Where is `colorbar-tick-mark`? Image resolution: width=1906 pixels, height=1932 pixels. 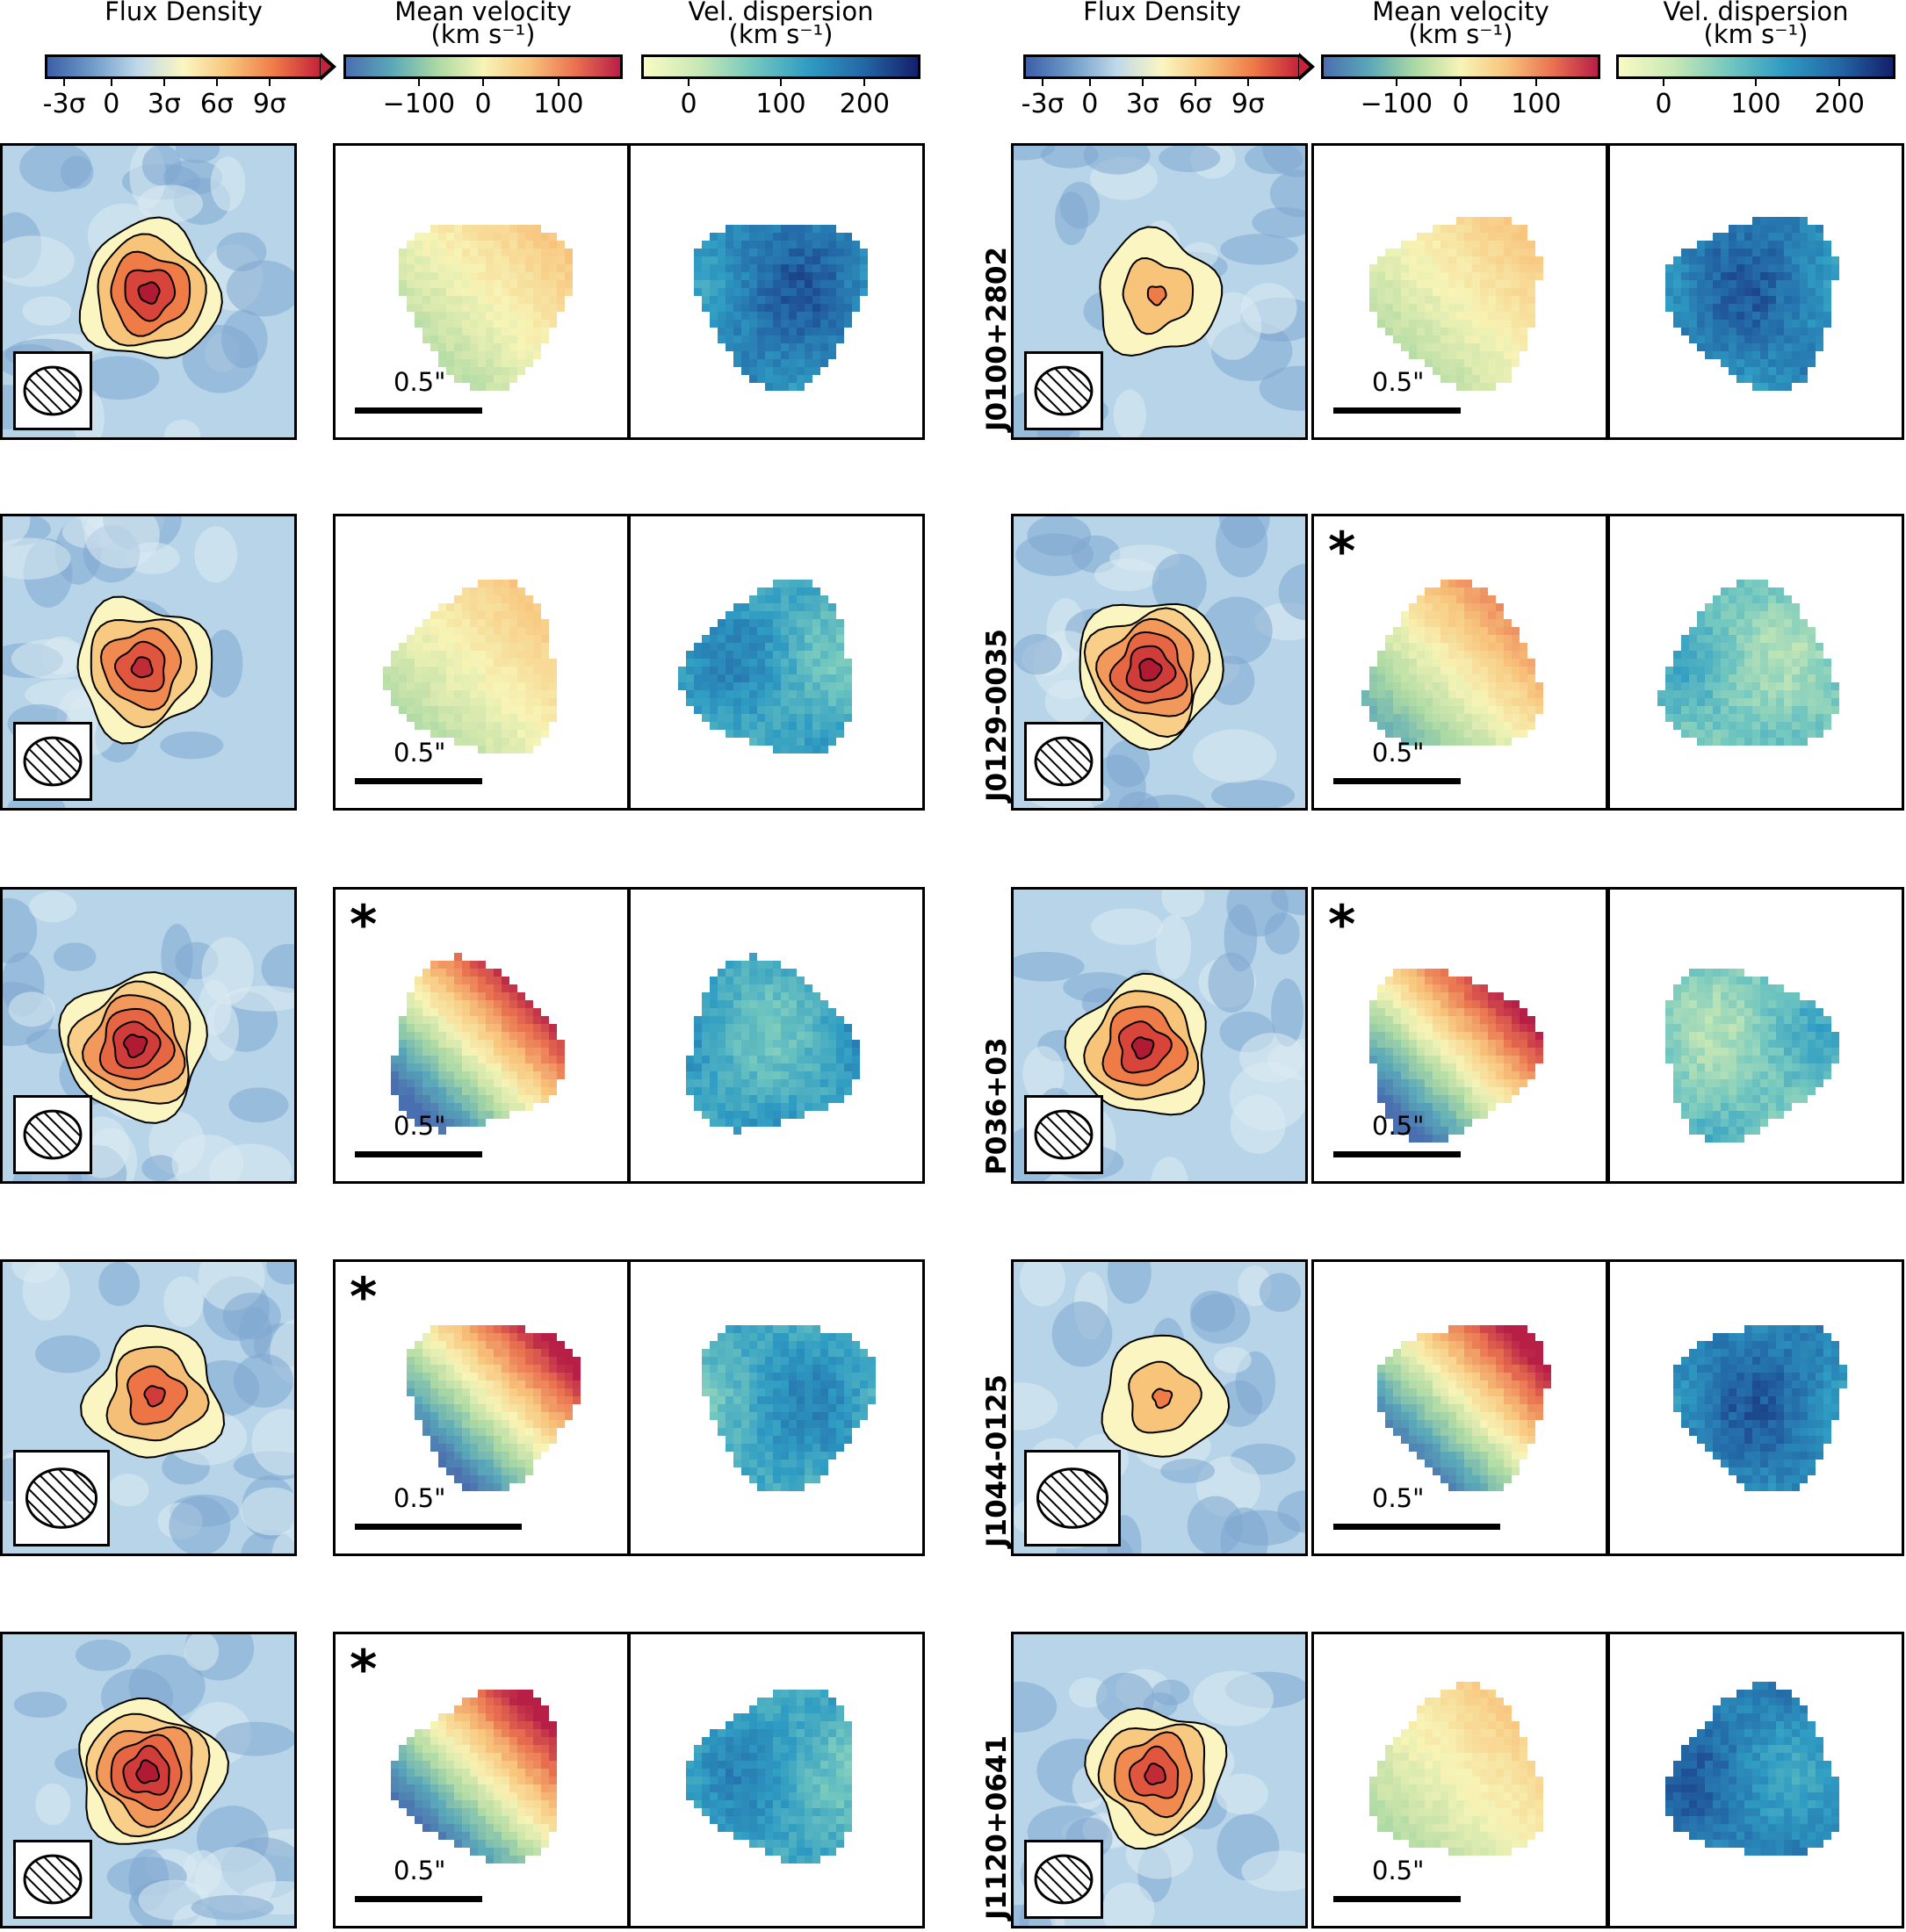 colorbar-tick-mark is located at coordinates (1756, 83).